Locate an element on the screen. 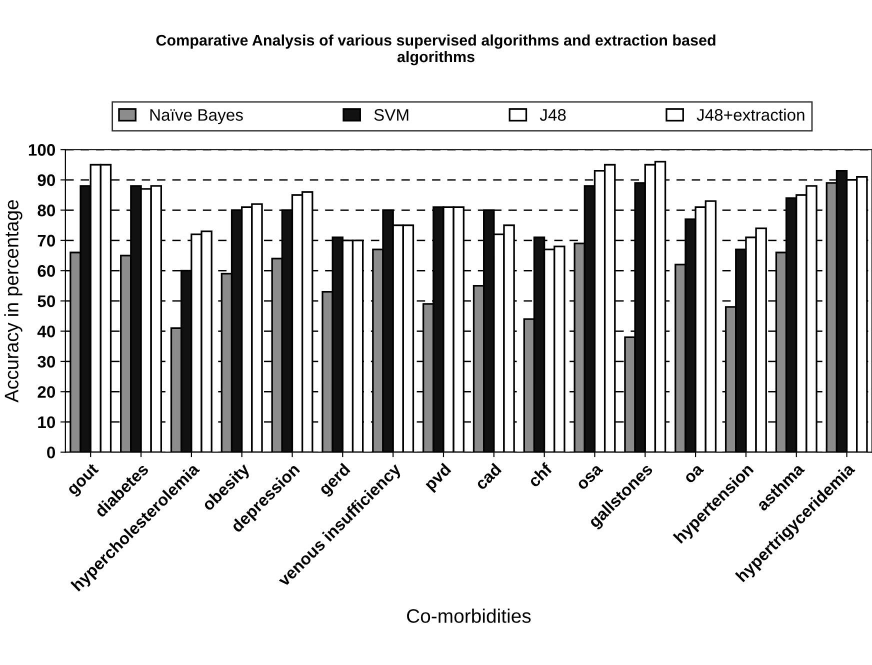 The height and width of the screenshot is (665, 872). y-tick-label: 40 is located at coordinates (46, 332).